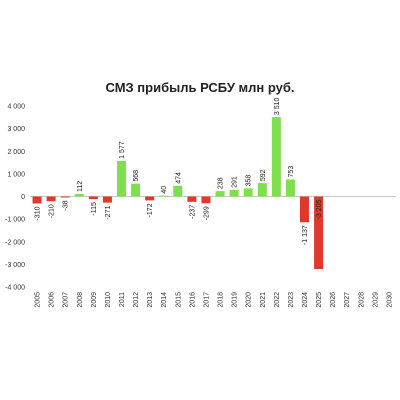  Describe the element at coordinates (16, 174) in the screenshot. I see `y-tick-label: 1 000` at that location.